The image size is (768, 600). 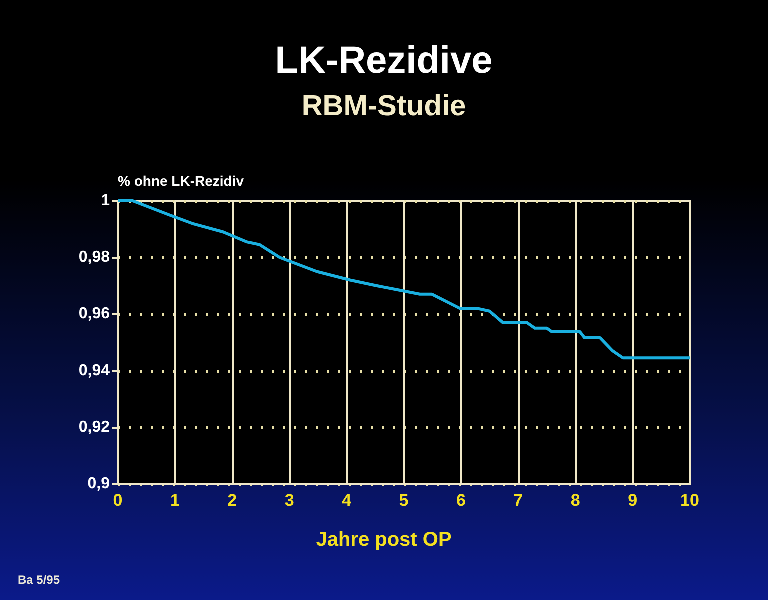 What do you see at coordinates (94, 257) in the screenshot?
I see `y-tick-label: 0,98` at bounding box center [94, 257].